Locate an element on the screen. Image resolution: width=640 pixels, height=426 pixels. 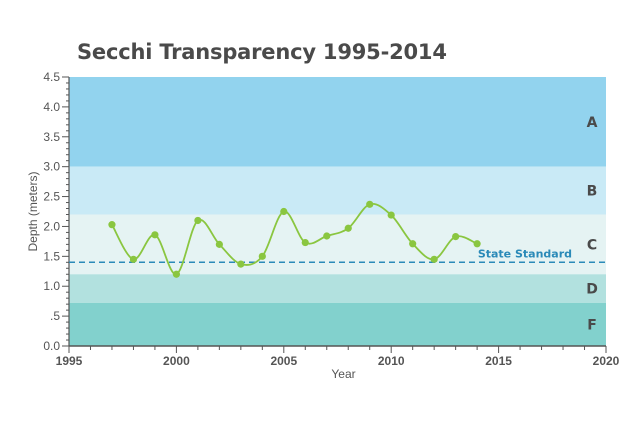
x-tick-label: 2015 is located at coordinates (498, 361).